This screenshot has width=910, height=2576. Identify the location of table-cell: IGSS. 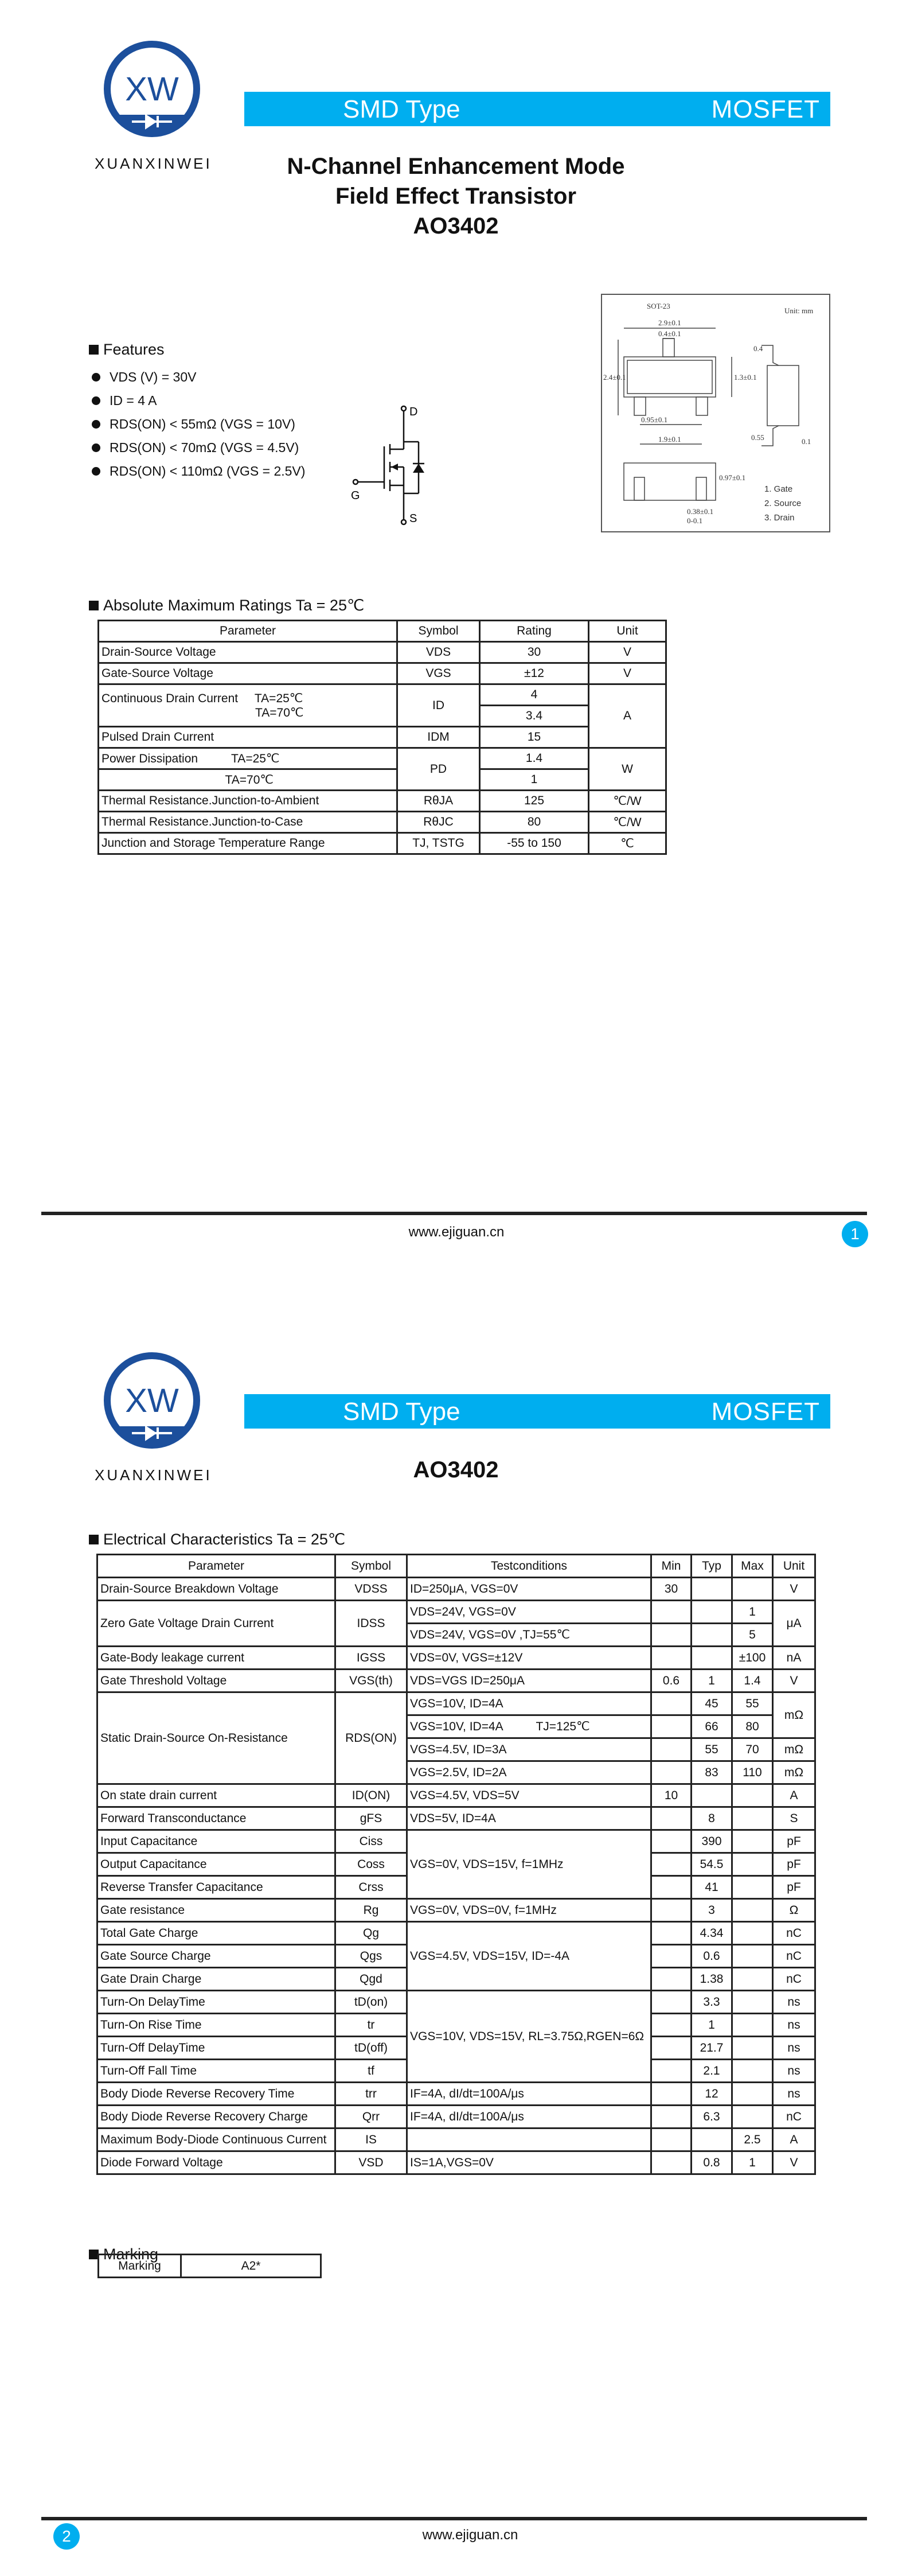
(371, 1658).